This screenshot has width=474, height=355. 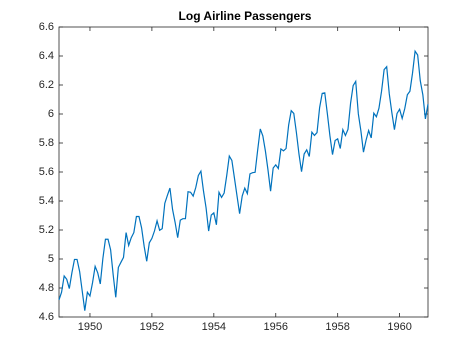 I want to click on x-tick-label: 1960, so click(x=399, y=327).